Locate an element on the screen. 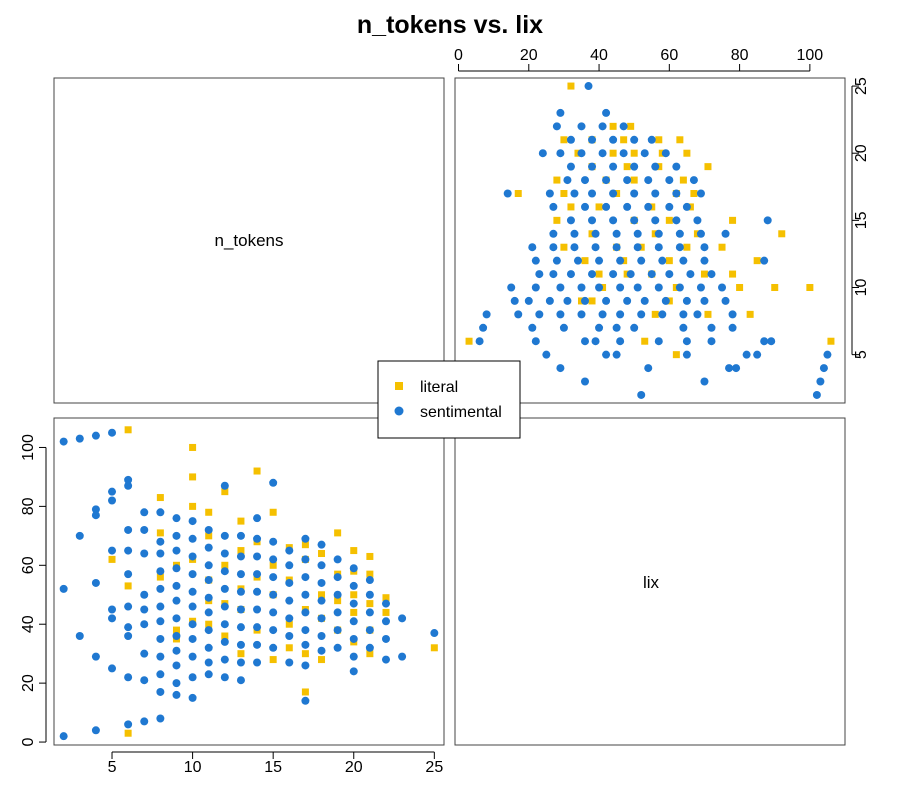 The width and height of the screenshot is (900, 800). top-tick-label: 0 is located at coordinates (458, 55).